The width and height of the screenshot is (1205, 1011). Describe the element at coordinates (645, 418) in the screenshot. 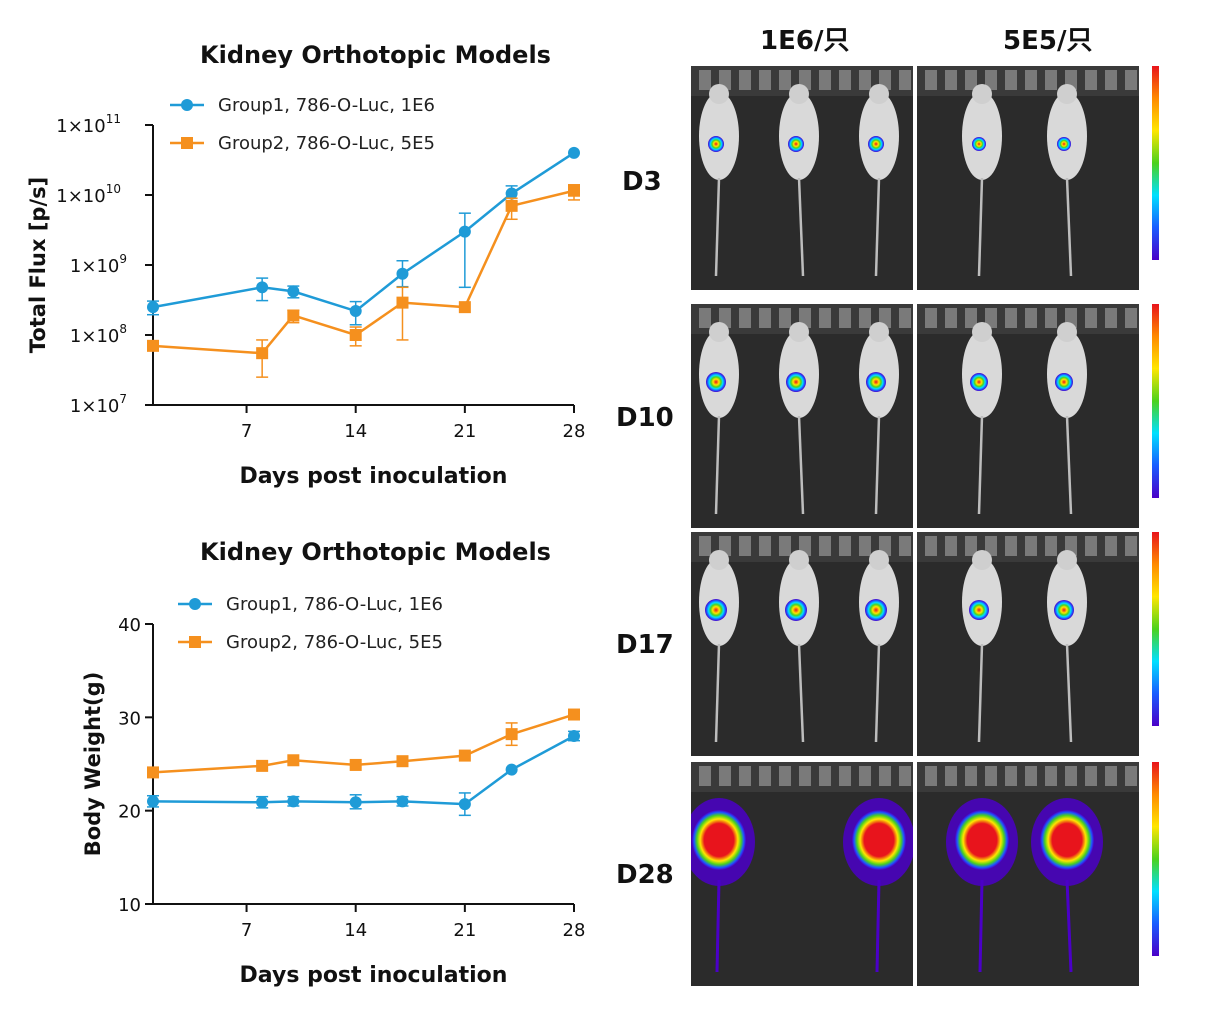

I see `row-label-d10: D10` at that location.